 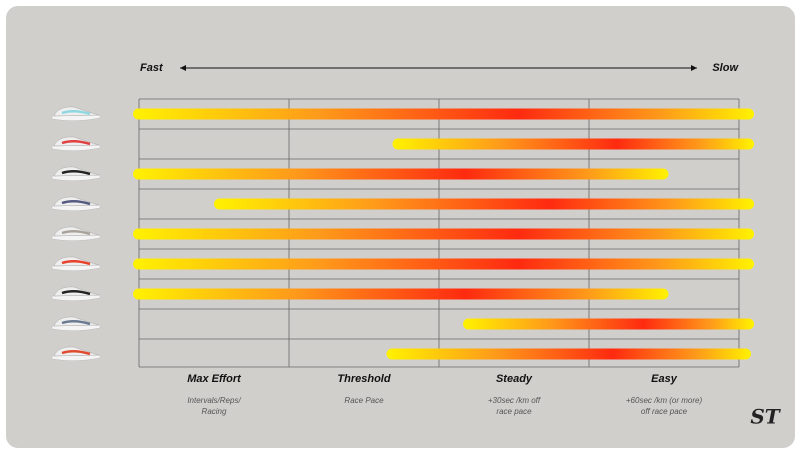 What do you see at coordinates (214, 411) in the screenshot?
I see `zone-note: Racing` at bounding box center [214, 411].